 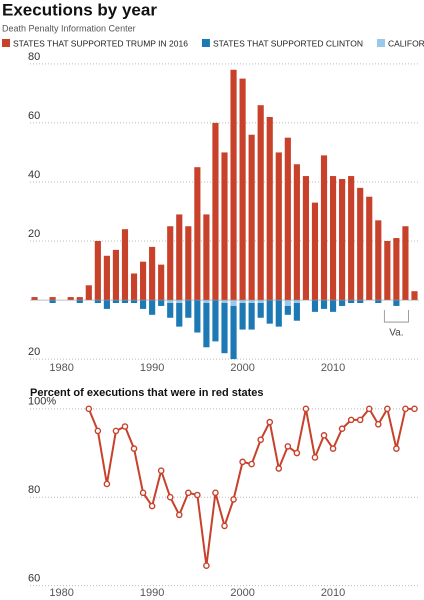 I want to click on y-tick-label: 40, so click(x=34, y=175).